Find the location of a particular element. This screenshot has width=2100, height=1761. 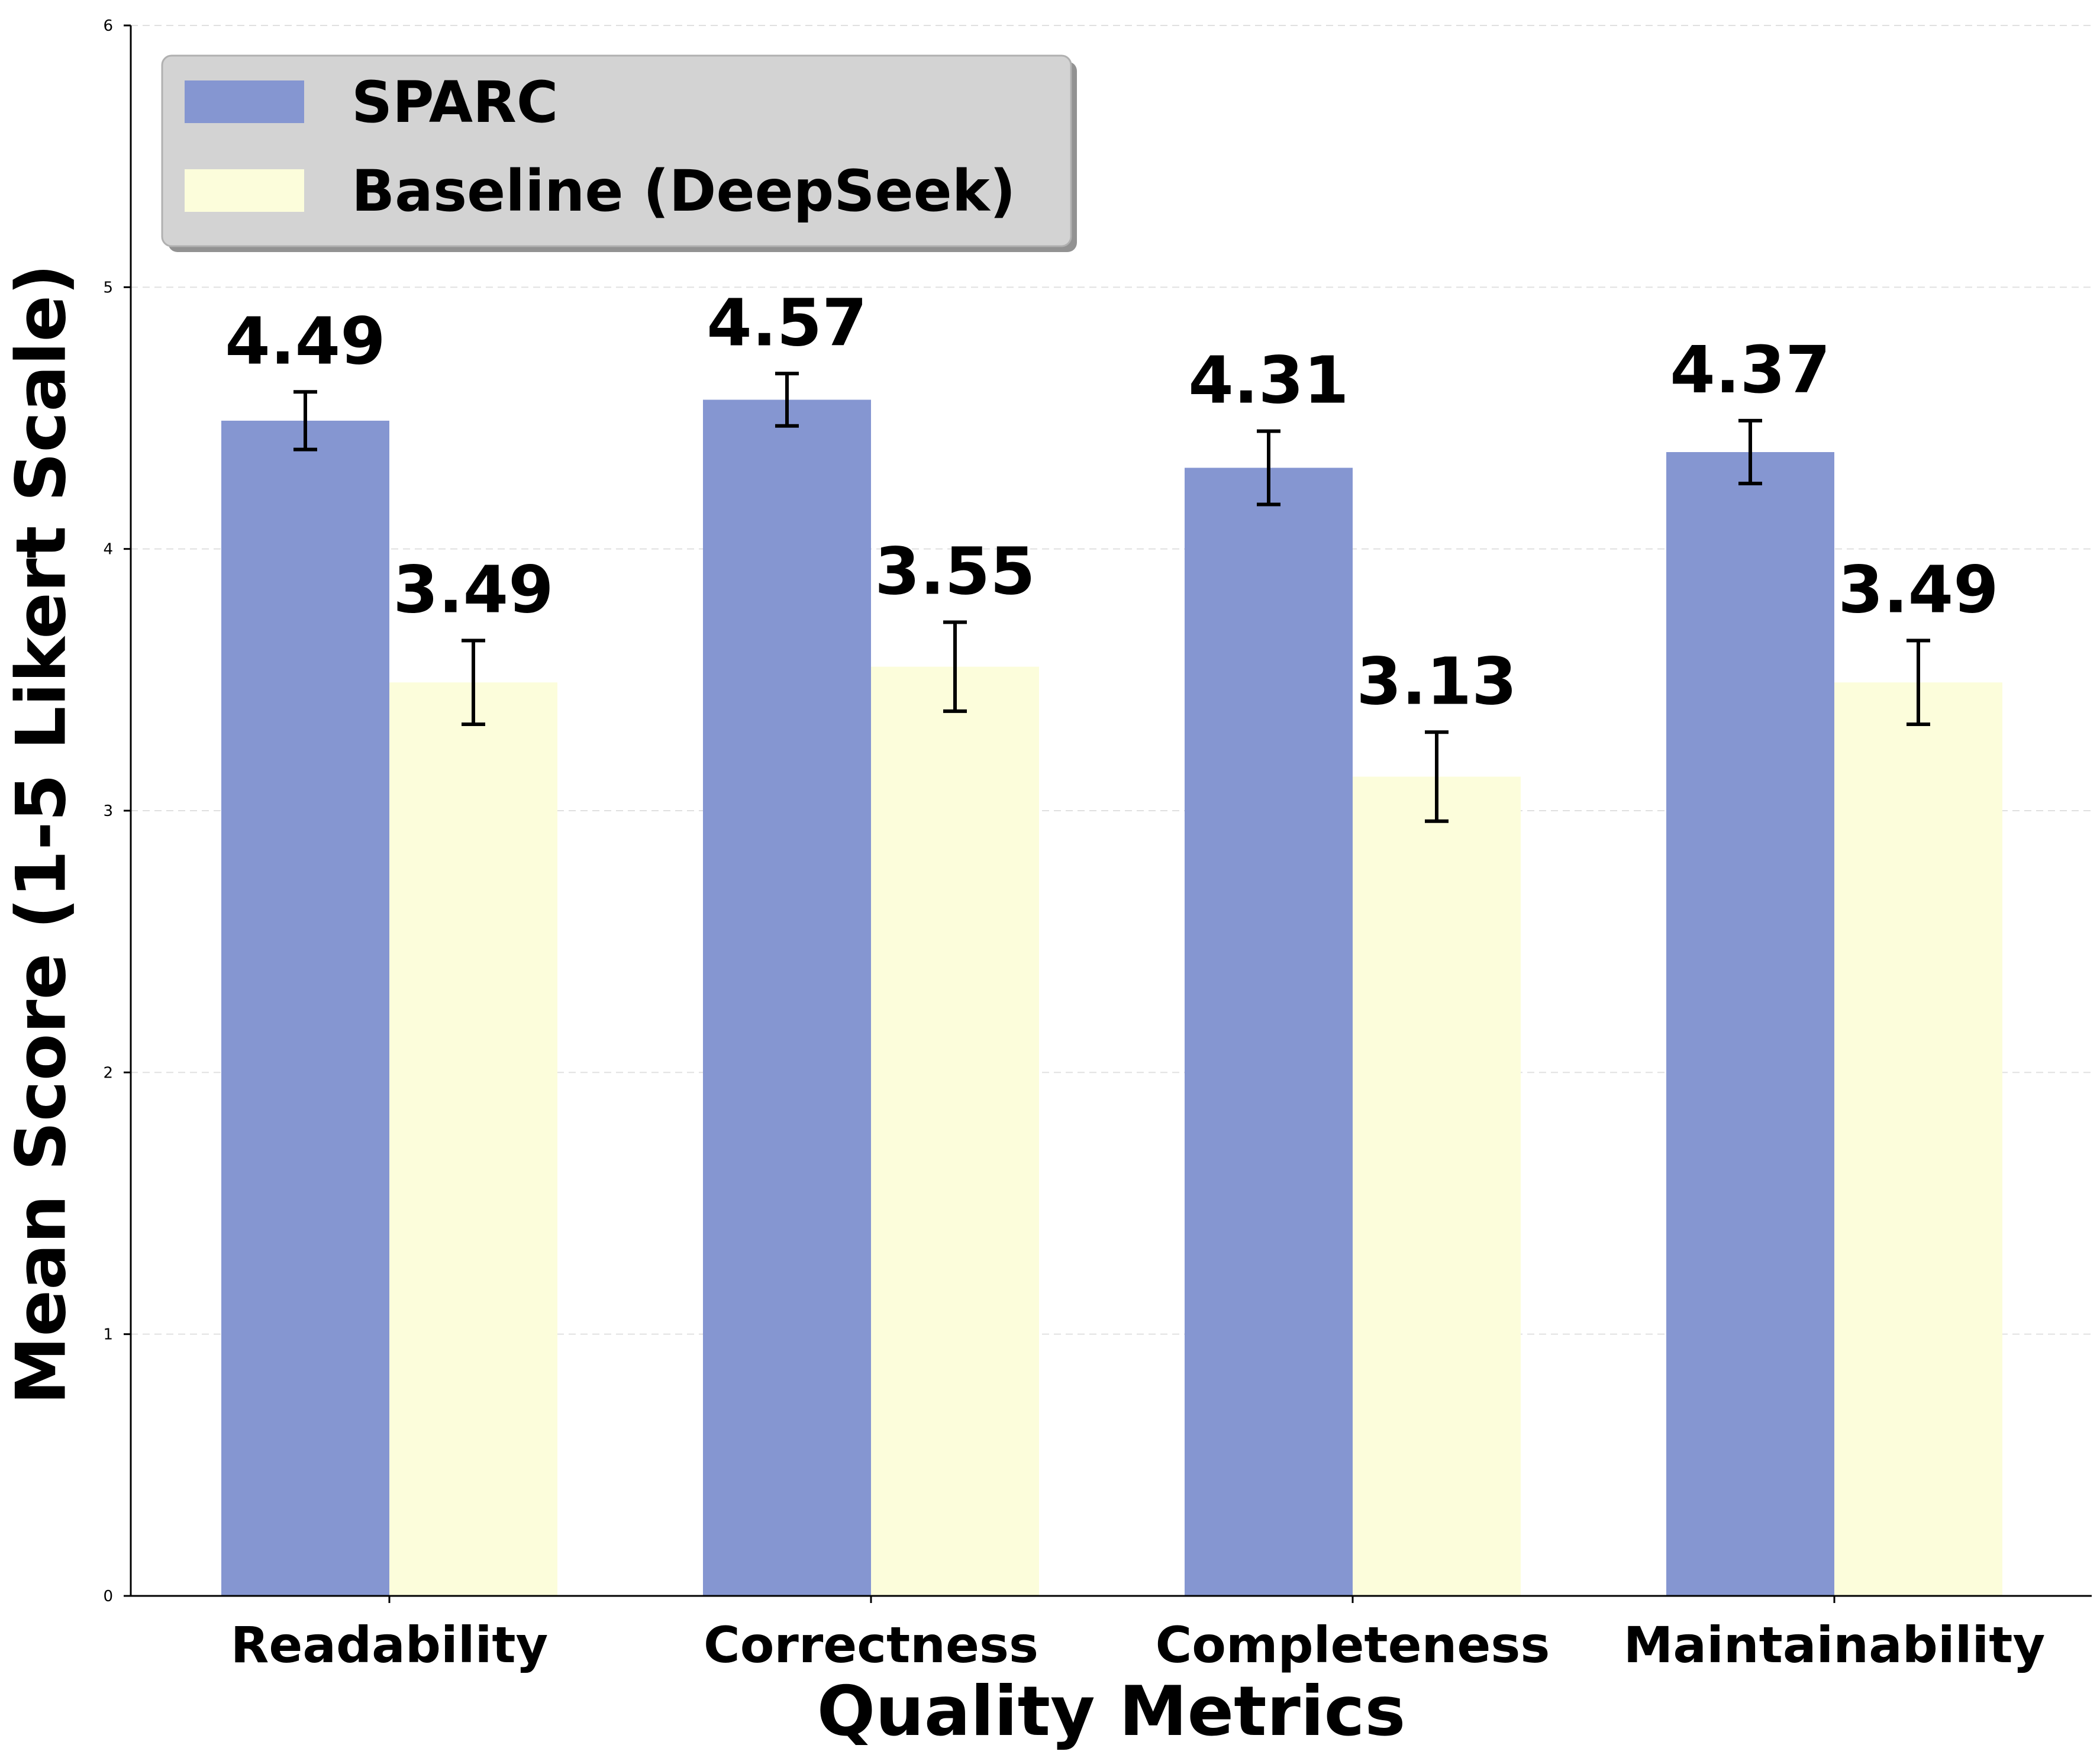

value-label-baseline-readability: 3.49 is located at coordinates (473, 589).